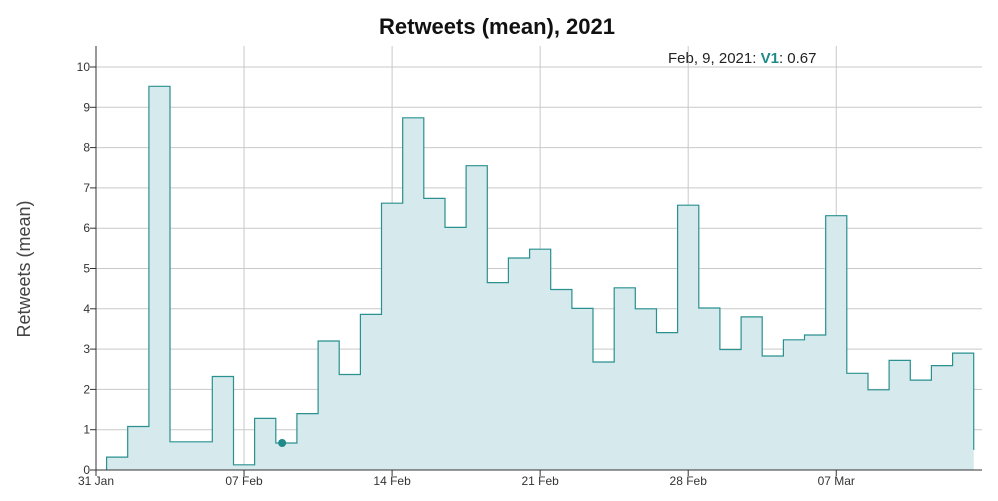 This screenshot has width=998, height=501. I want to click on y-tick-label: 4, so click(86, 309).